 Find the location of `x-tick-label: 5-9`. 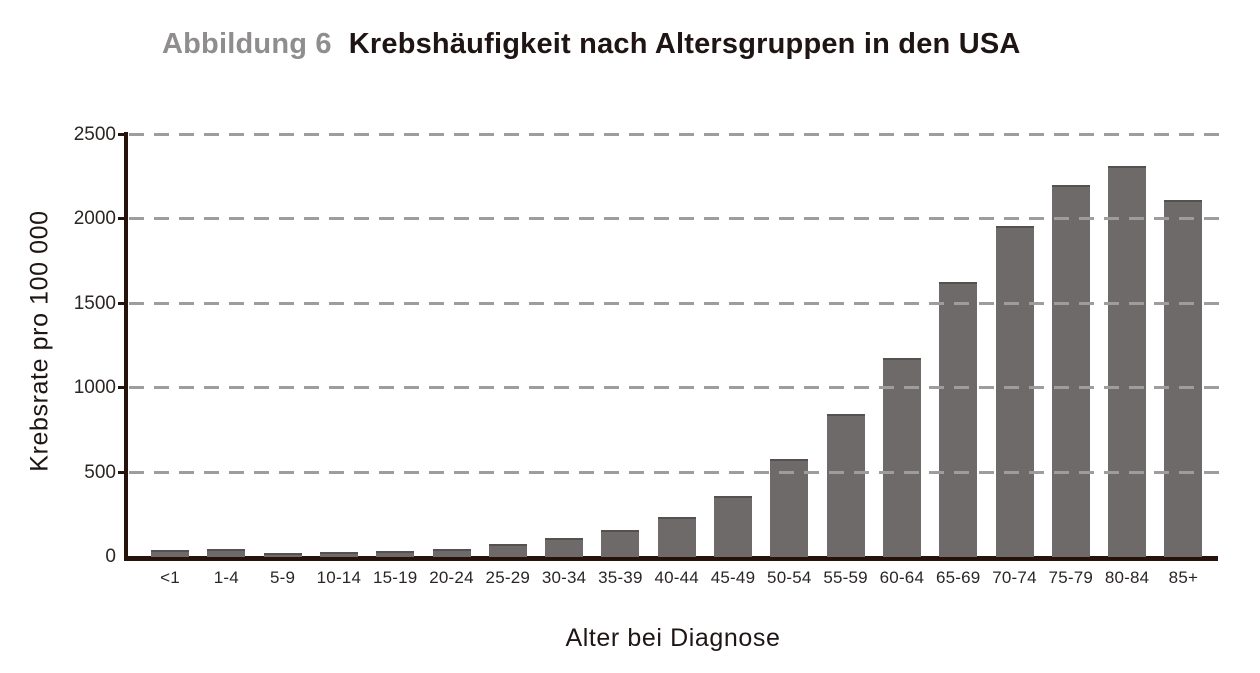

x-tick-label: 5-9 is located at coordinates (283, 577).